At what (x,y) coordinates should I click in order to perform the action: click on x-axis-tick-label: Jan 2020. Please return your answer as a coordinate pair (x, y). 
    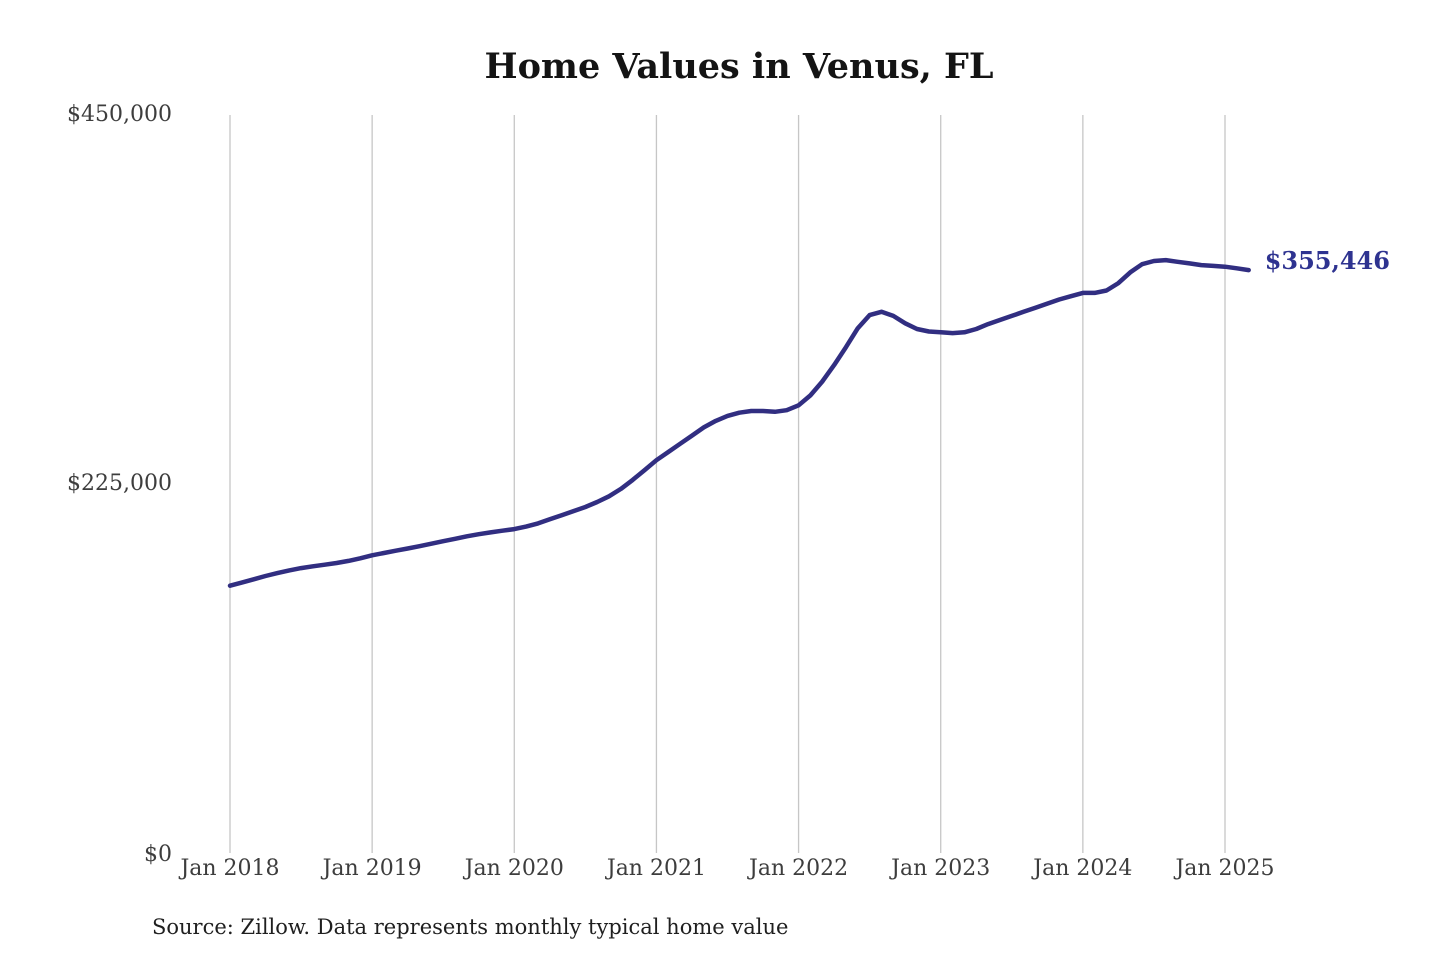
    Looking at the image, I should click on (514, 868).